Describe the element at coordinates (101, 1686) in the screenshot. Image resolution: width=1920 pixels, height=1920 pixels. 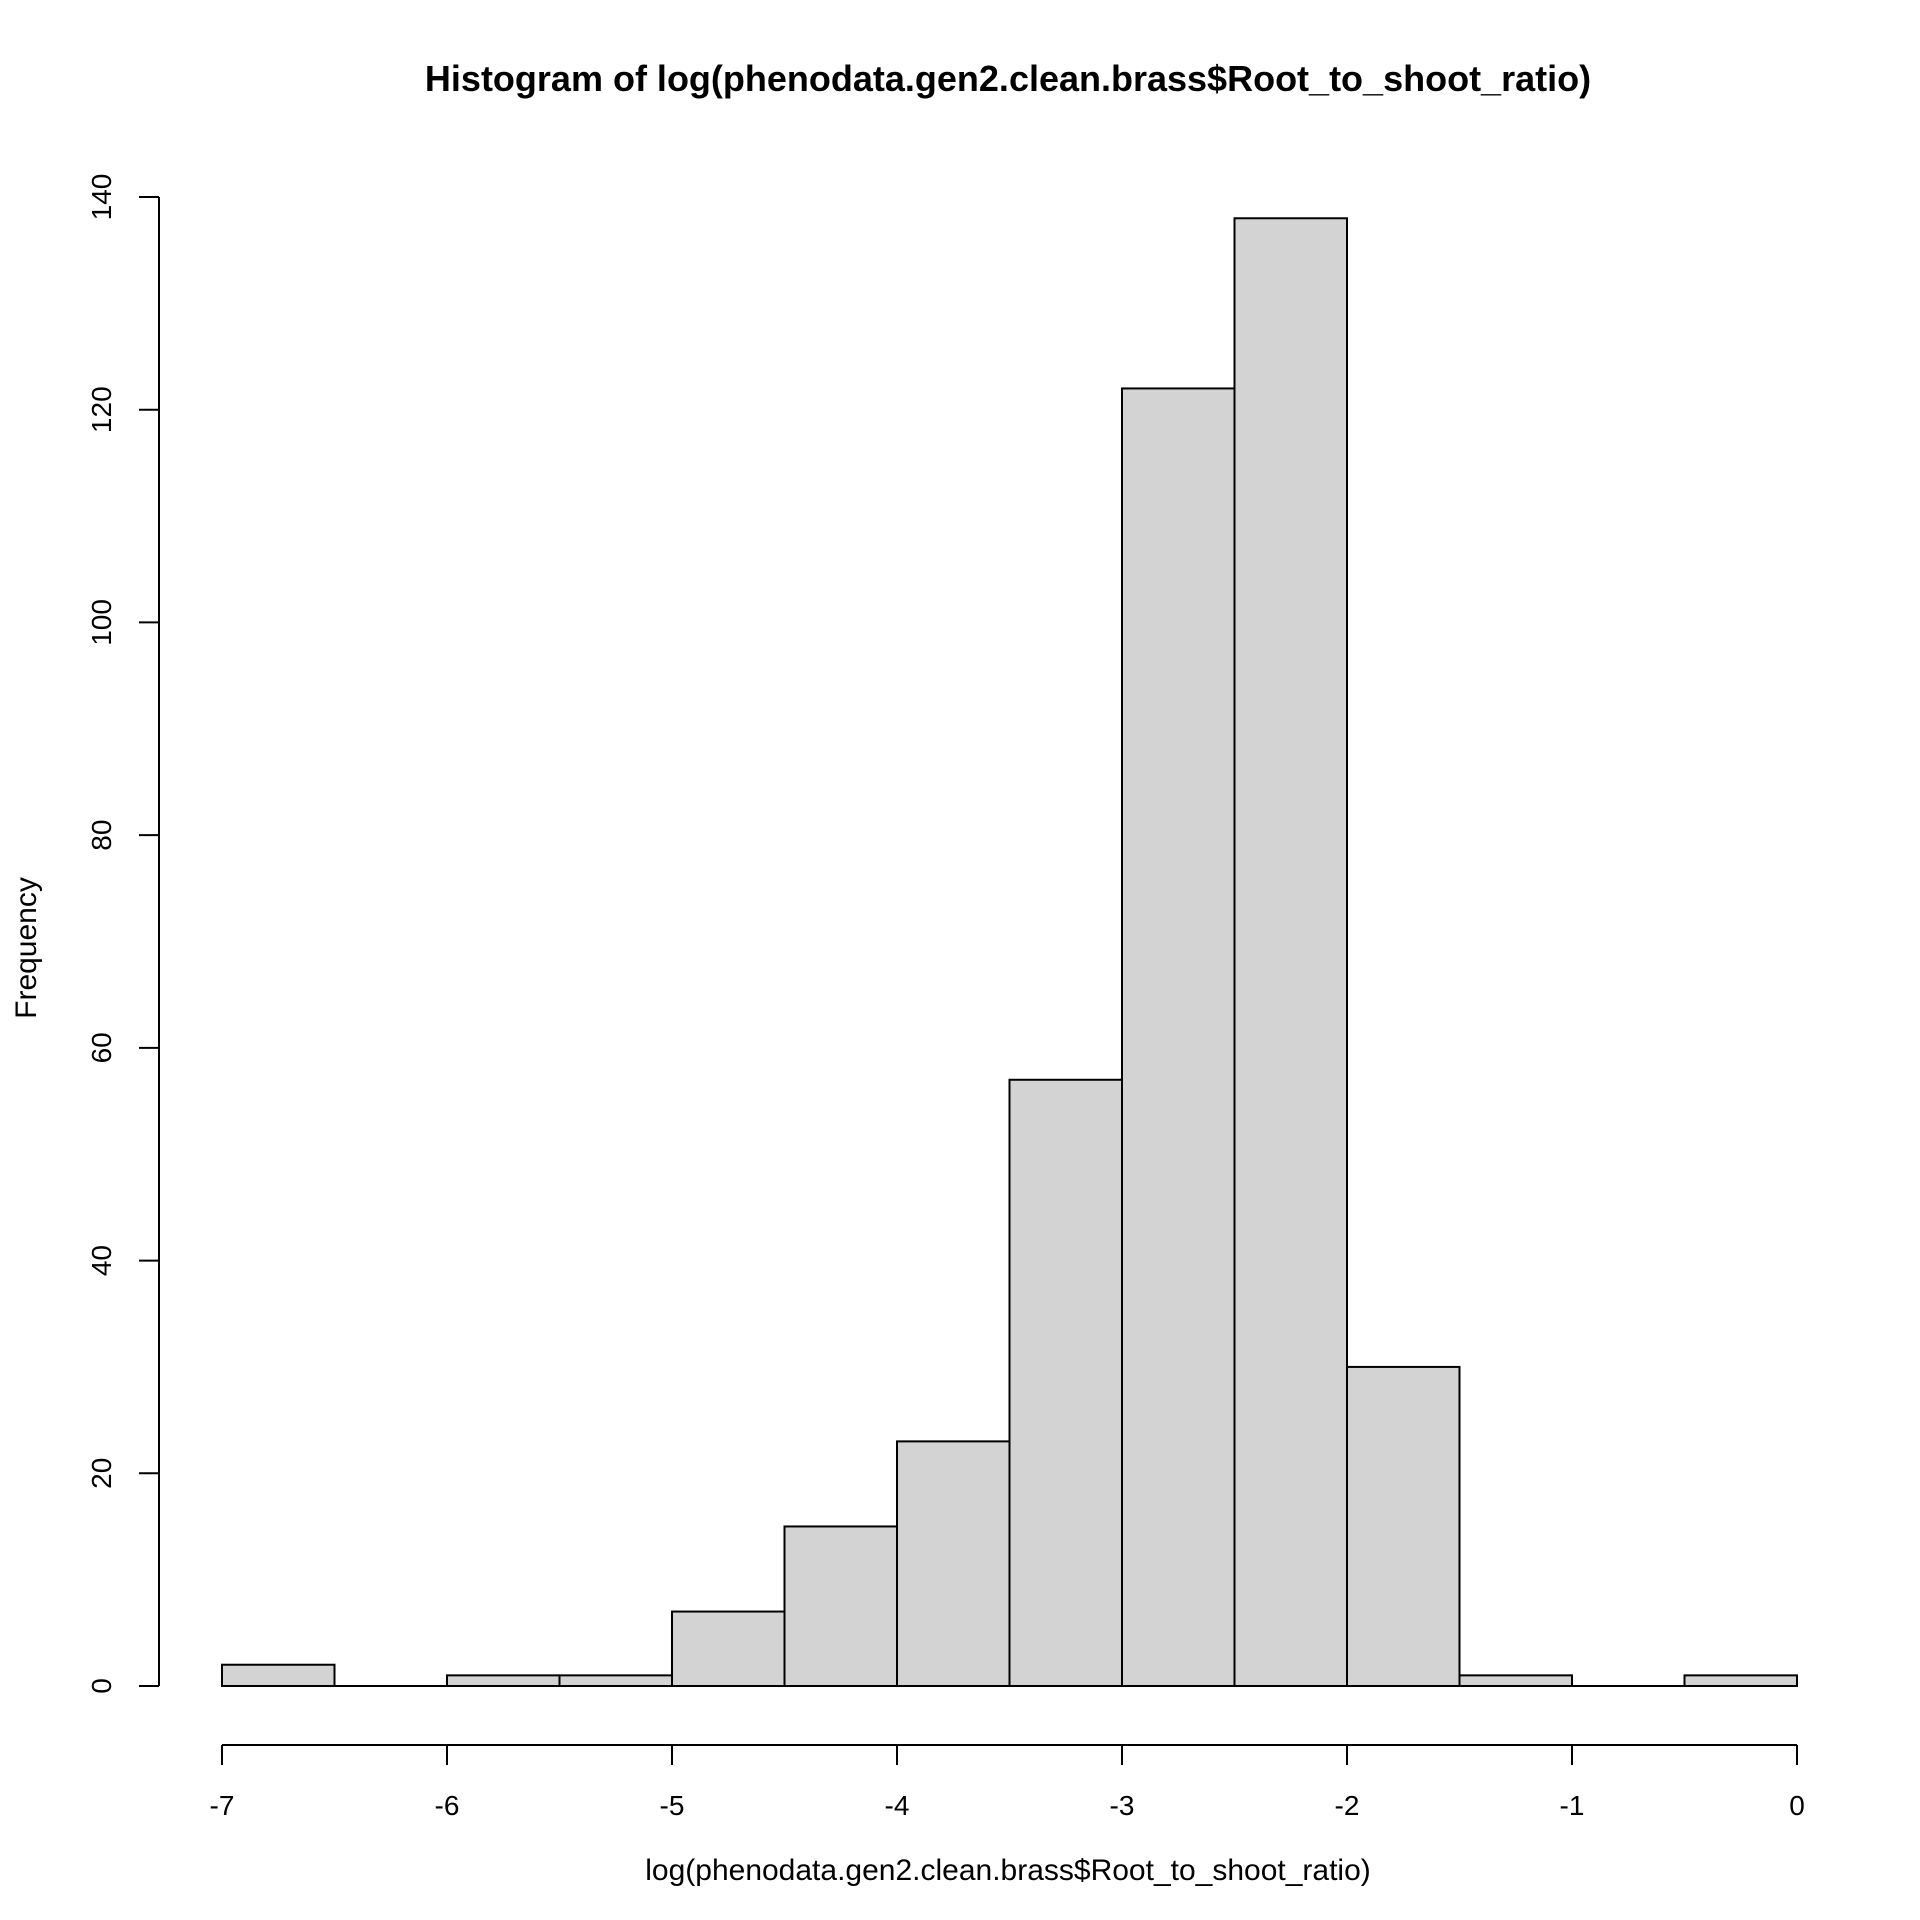
I see `y-tick-label: 0` at that location.